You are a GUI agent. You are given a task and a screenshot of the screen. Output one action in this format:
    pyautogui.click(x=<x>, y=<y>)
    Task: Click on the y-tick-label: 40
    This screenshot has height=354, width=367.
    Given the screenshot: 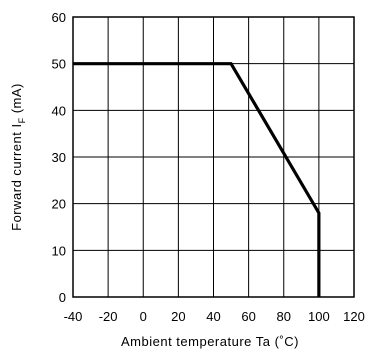 What is the action you would take?
    pyautogui.click(x=59, y=110)
    